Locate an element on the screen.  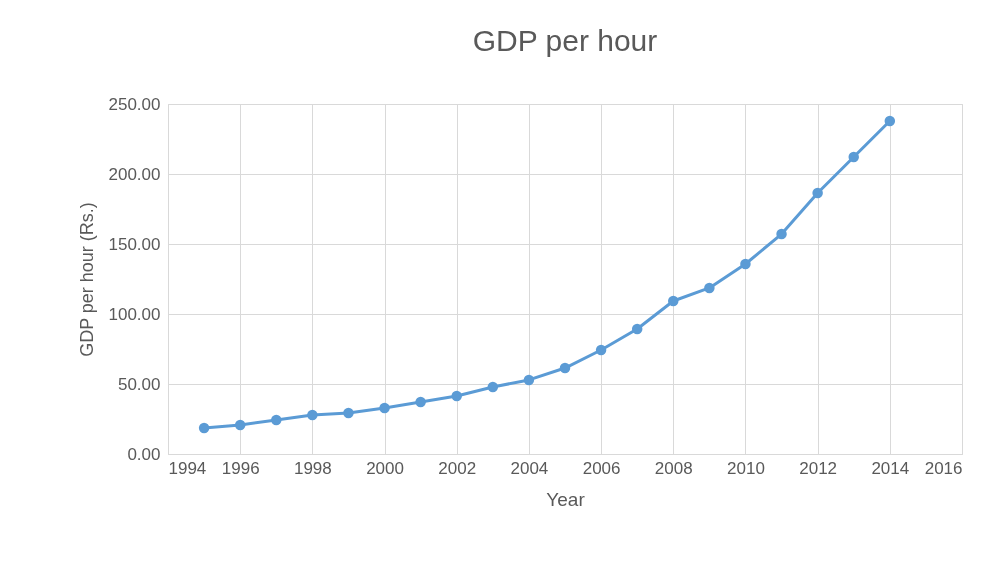
y-tick-label: 250.00 is located at coordinates (134, 104).